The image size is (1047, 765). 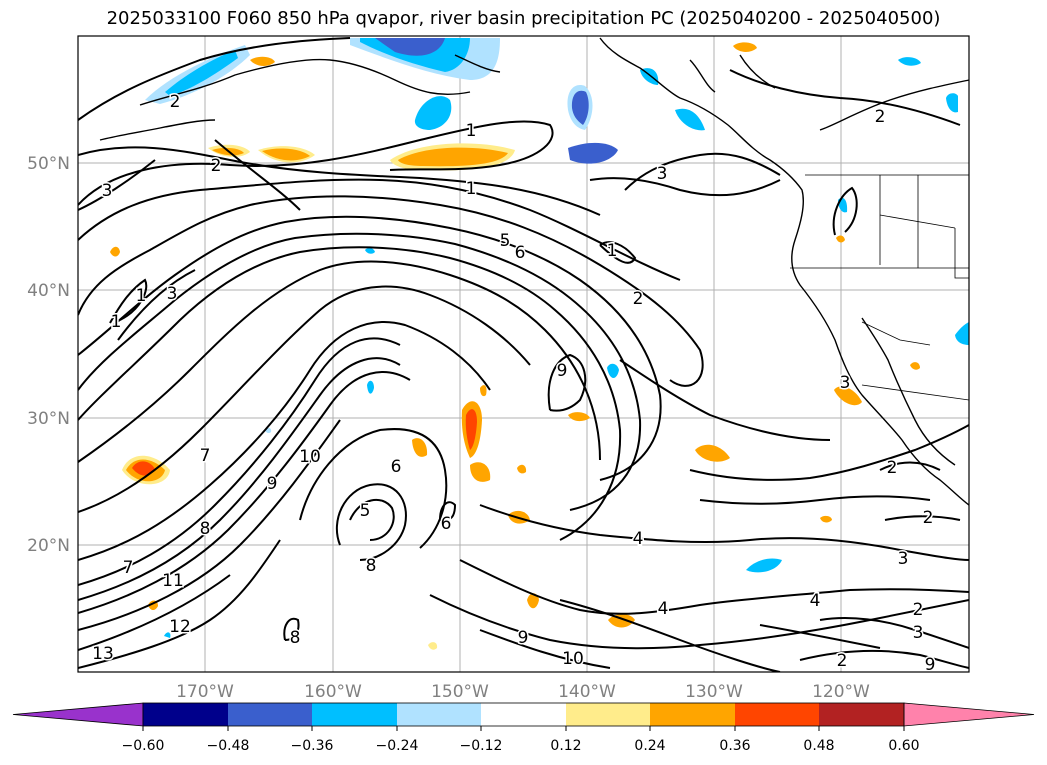 What do you see at coordinates (48, 164) in the screenshot?
I see `lat-label: 50°N` at bounding box center [48, 164].